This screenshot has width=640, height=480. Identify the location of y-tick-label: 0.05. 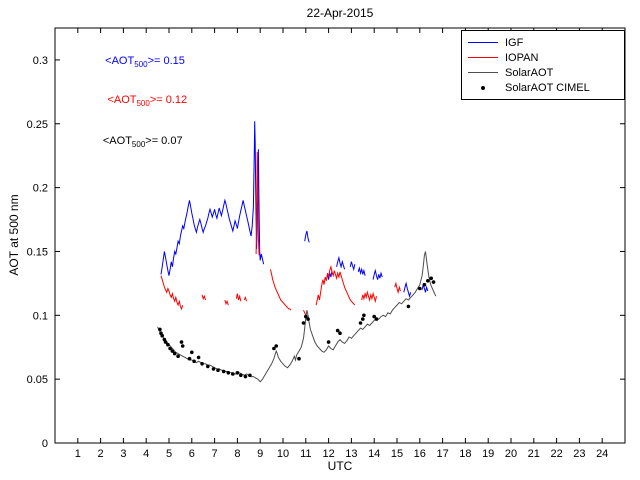
(37, 380).